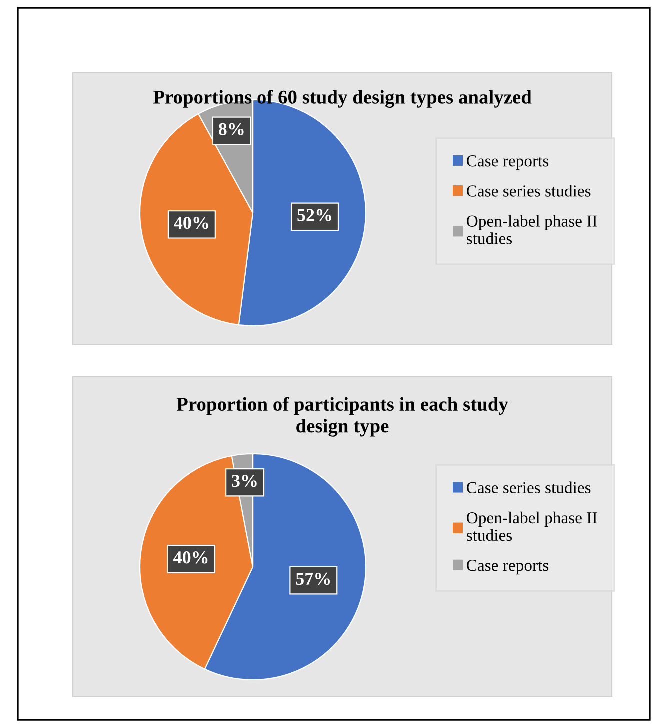 The image size is (668, 724). Describe the element at coordinates (342, 417) in the screenshot. I see `chart-title: Proportion of participants in each study design type` at that location.